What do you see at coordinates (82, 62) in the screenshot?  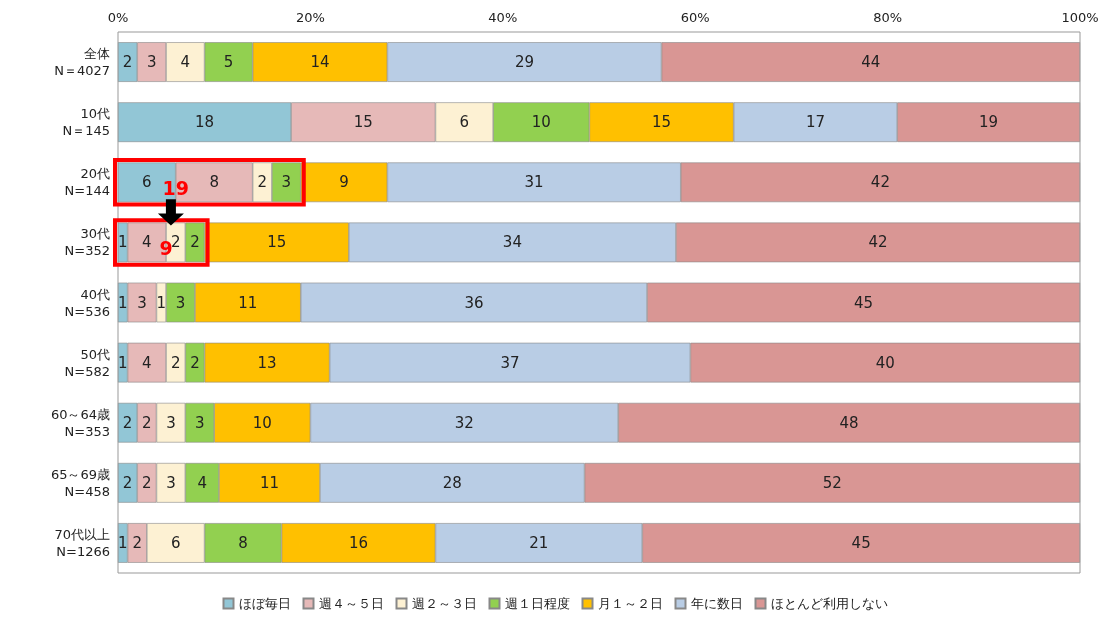 I see `y-tick-label: 全体 N＝4027` at bounding box center [82, 62].